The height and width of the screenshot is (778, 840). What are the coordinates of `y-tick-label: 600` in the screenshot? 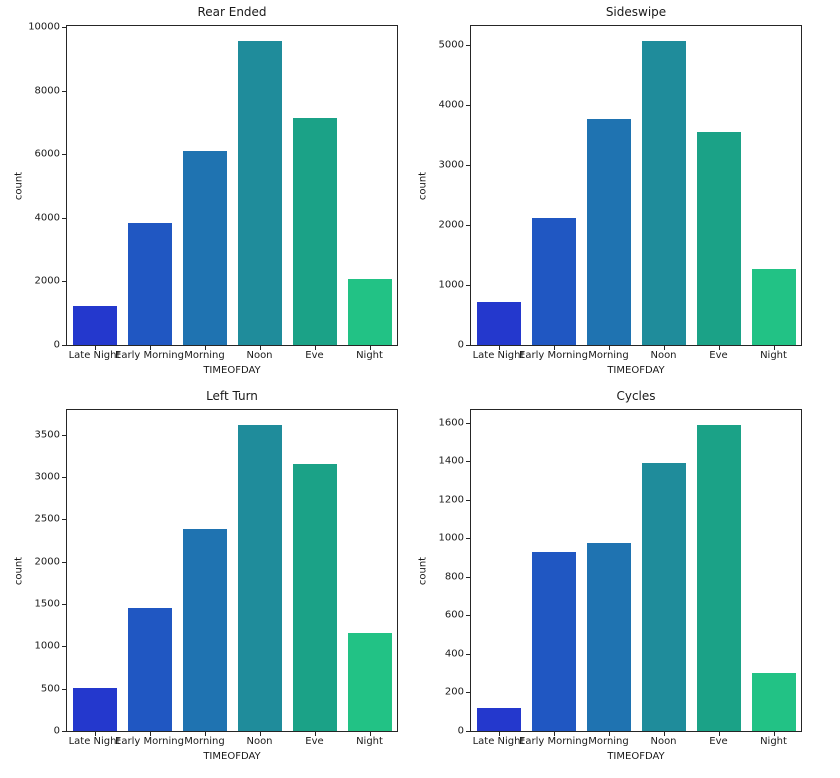 It's located at (454, 615).